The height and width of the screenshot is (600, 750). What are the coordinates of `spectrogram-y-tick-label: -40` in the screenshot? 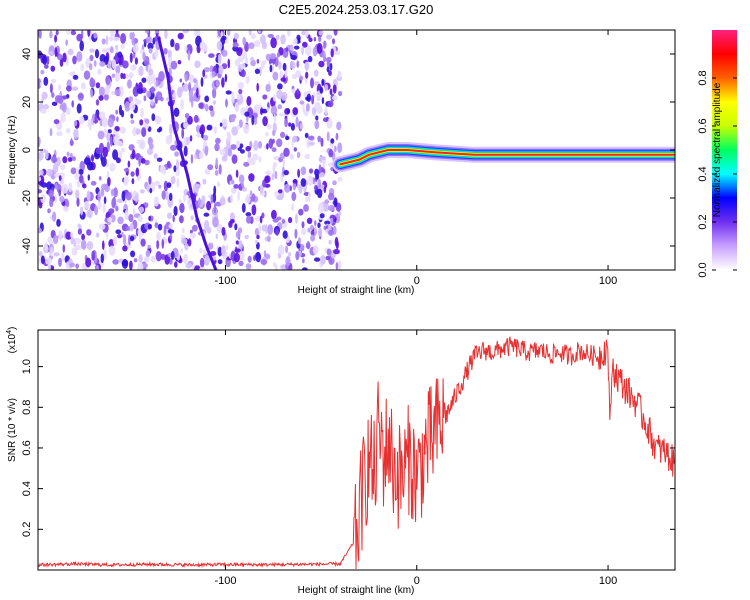 It's located at (27, 246).